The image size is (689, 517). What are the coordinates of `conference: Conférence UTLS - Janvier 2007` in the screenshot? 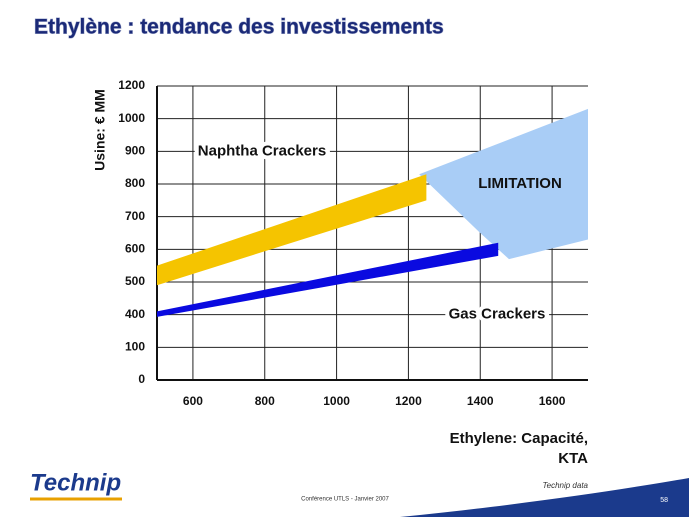 It's located at (345, 500).